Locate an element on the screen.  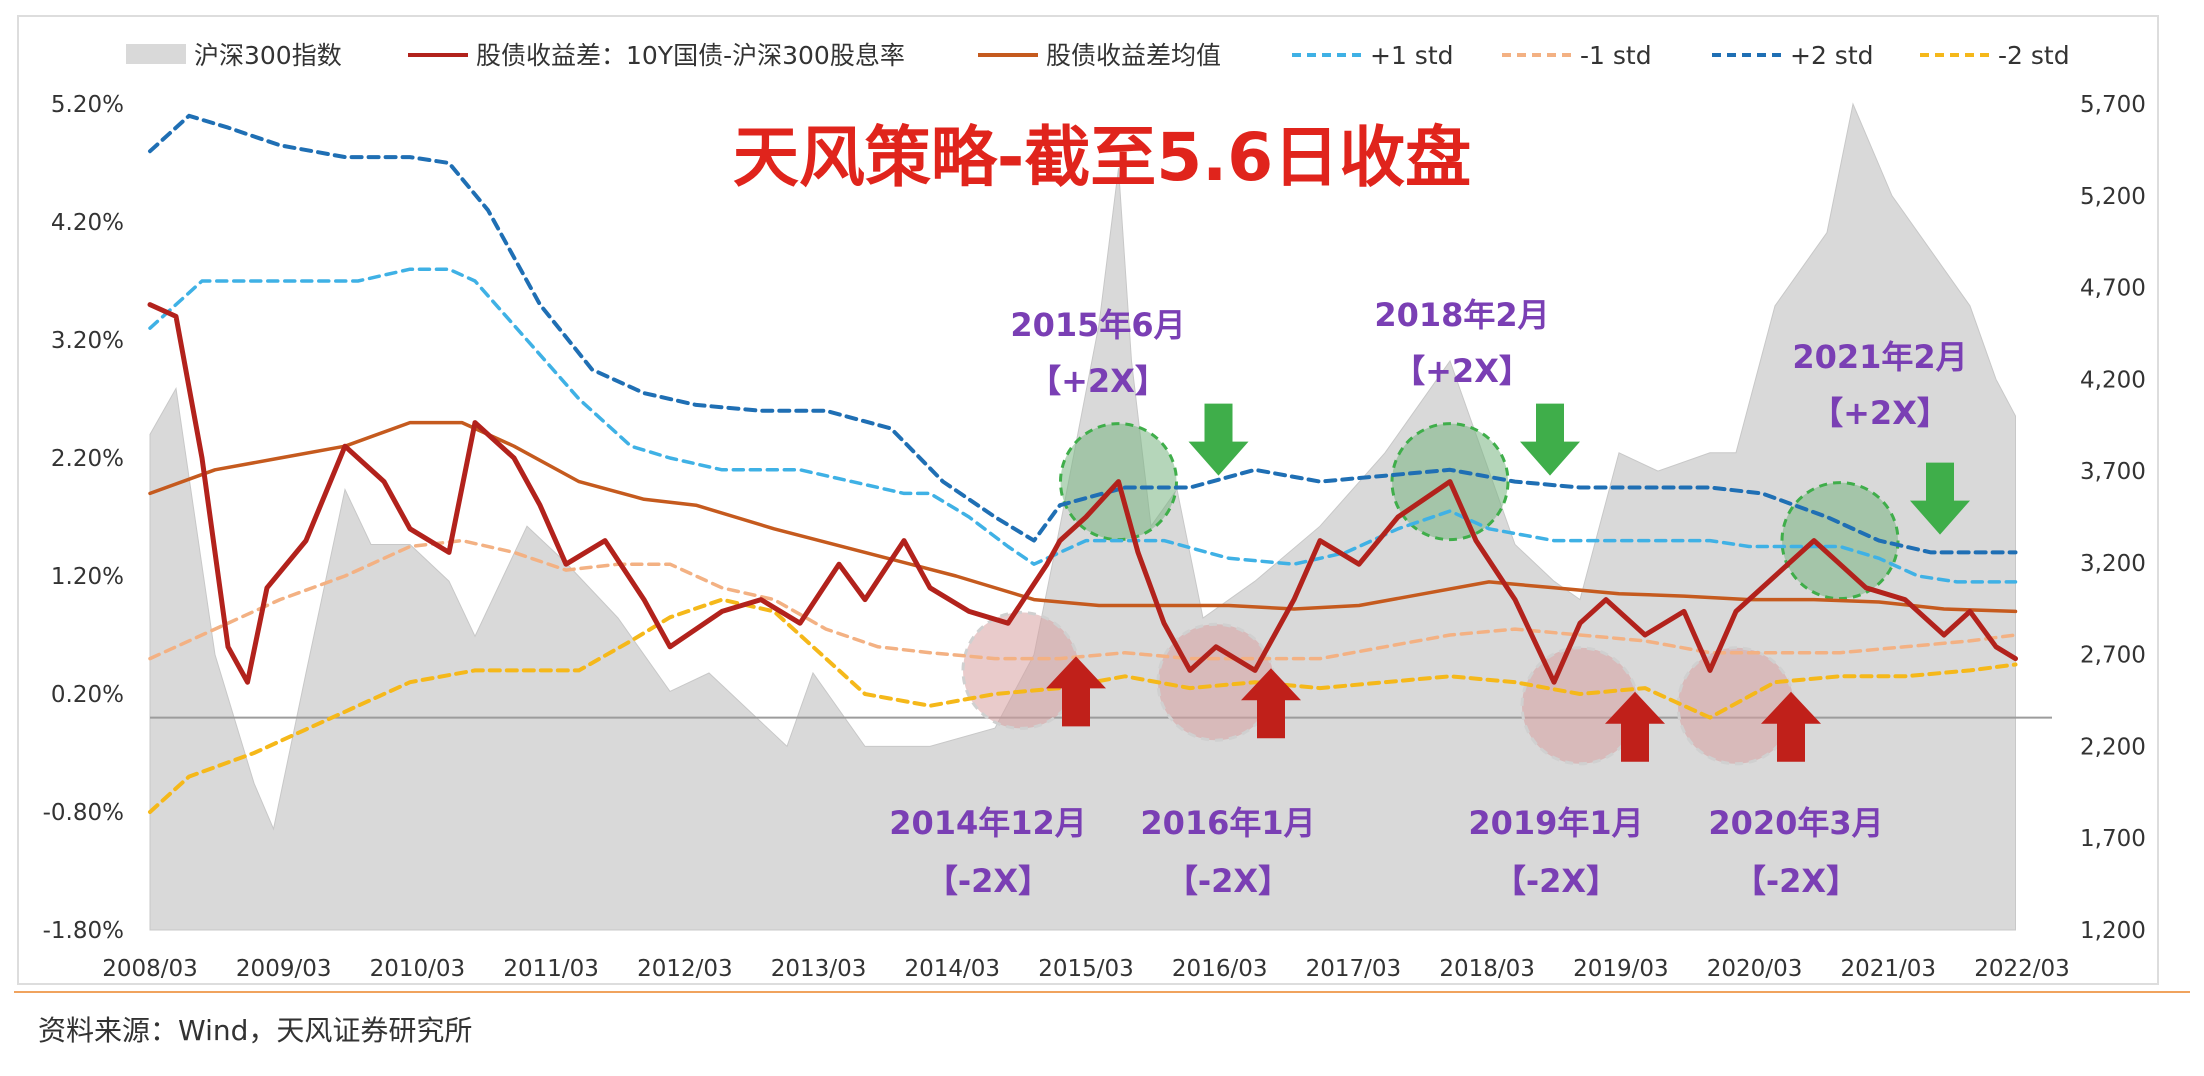
x-tick-label: 2022/03 is located at coordinates (2022, 969).